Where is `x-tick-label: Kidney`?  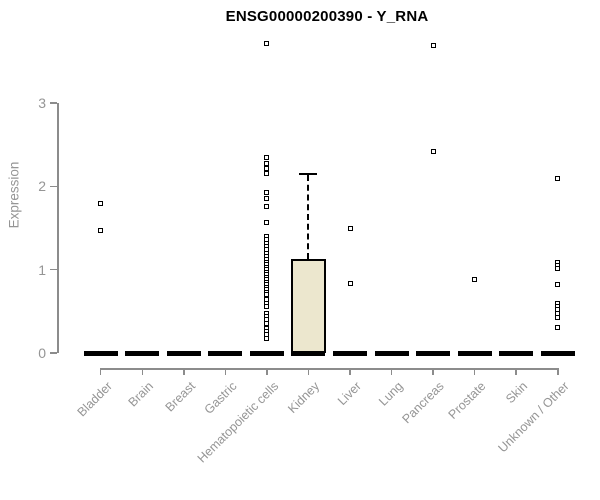 x-tick-label: Kidney is located at coordinates (304, 397).